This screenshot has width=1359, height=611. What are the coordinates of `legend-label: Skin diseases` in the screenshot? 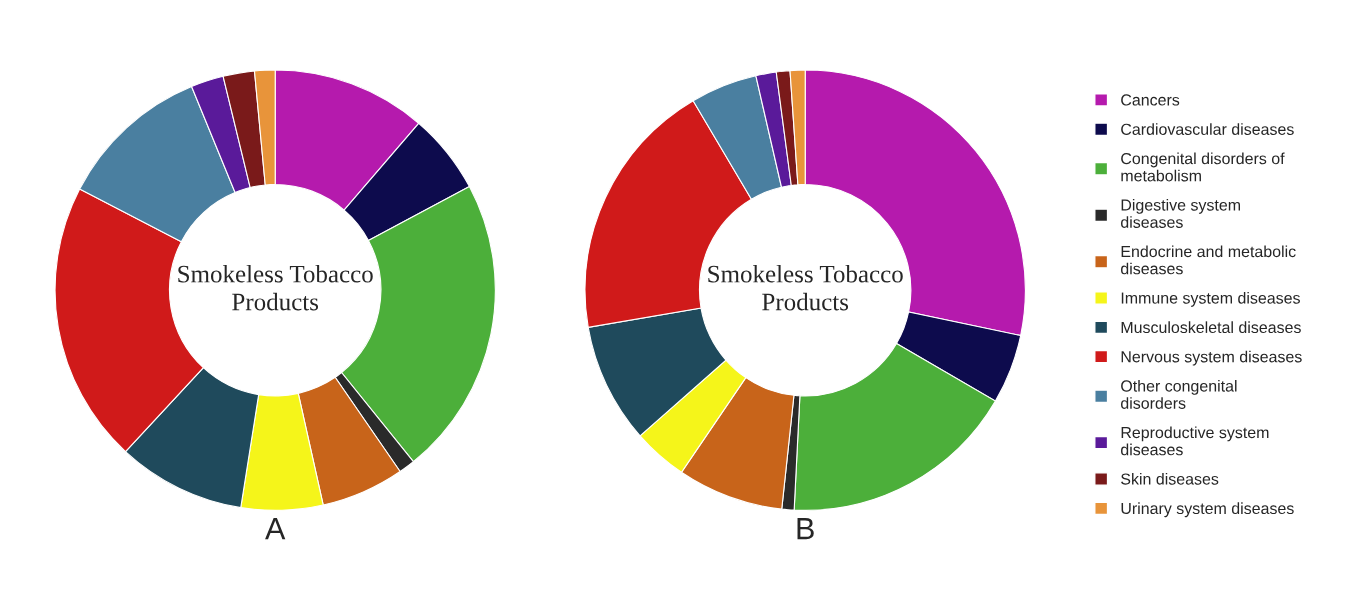 It's located at (1170, 478).